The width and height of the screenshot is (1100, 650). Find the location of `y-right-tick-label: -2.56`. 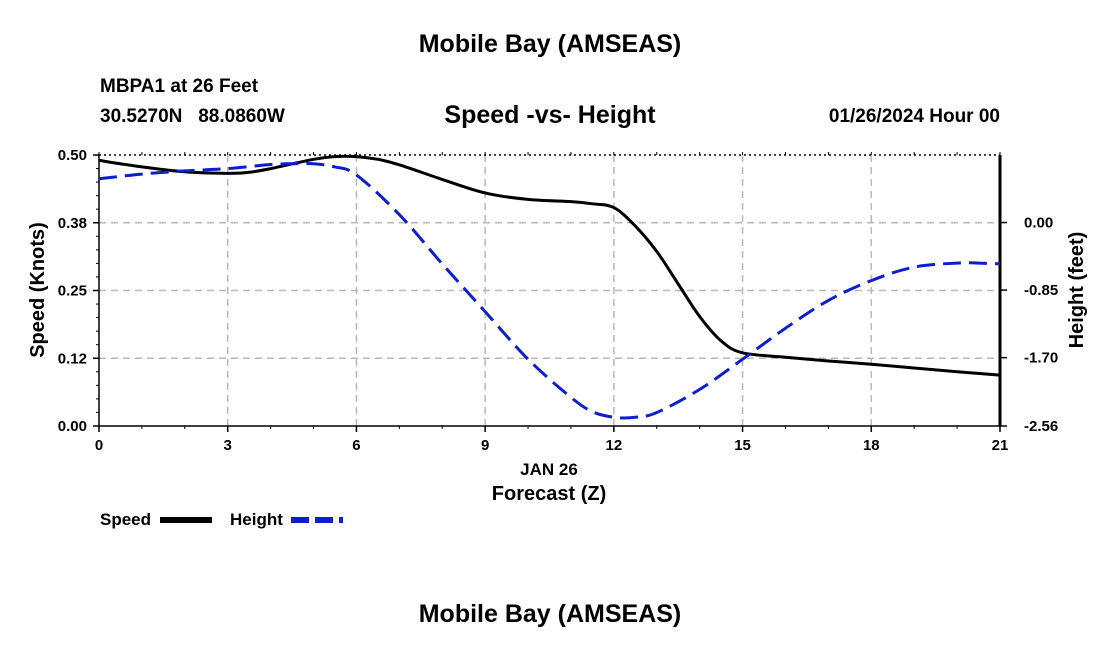

y-right-tick-label: -2.56 is located at coordinates (1041, 426).